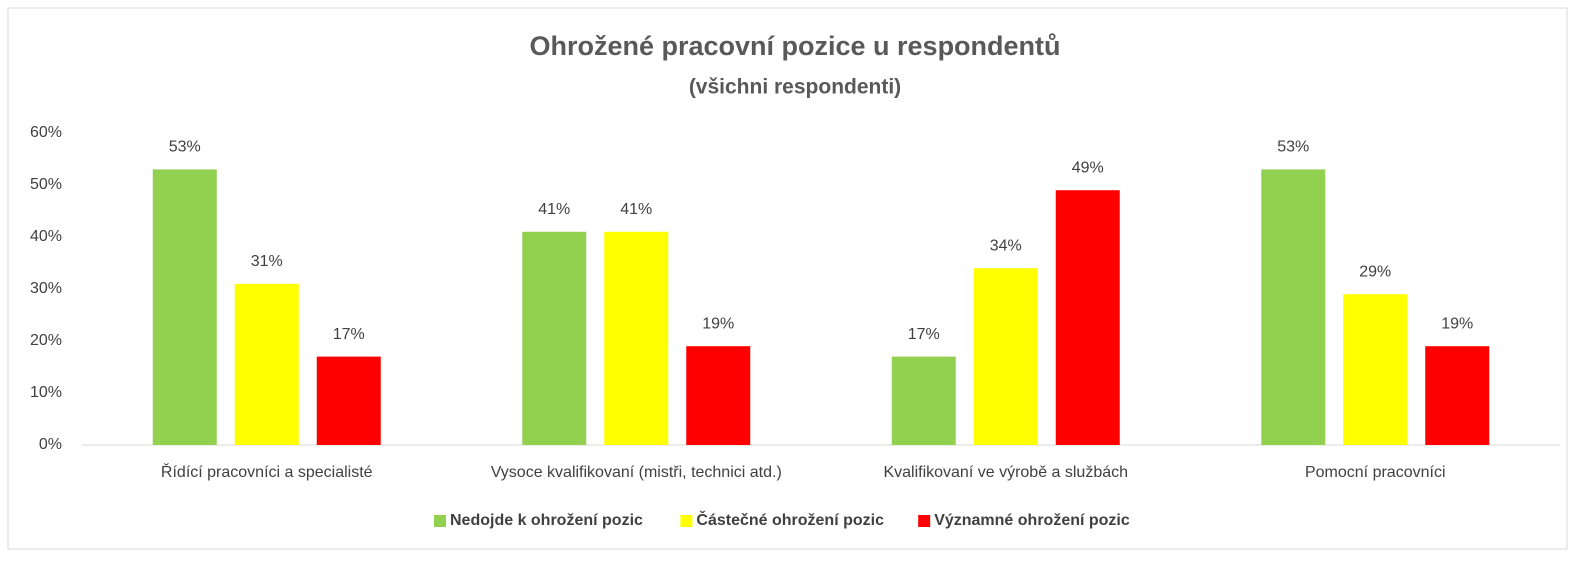  Describe the element at coordinates (546, 520) in the screenshot. I see `legend-label: Nedojde k ohrožení pozic` at that location.